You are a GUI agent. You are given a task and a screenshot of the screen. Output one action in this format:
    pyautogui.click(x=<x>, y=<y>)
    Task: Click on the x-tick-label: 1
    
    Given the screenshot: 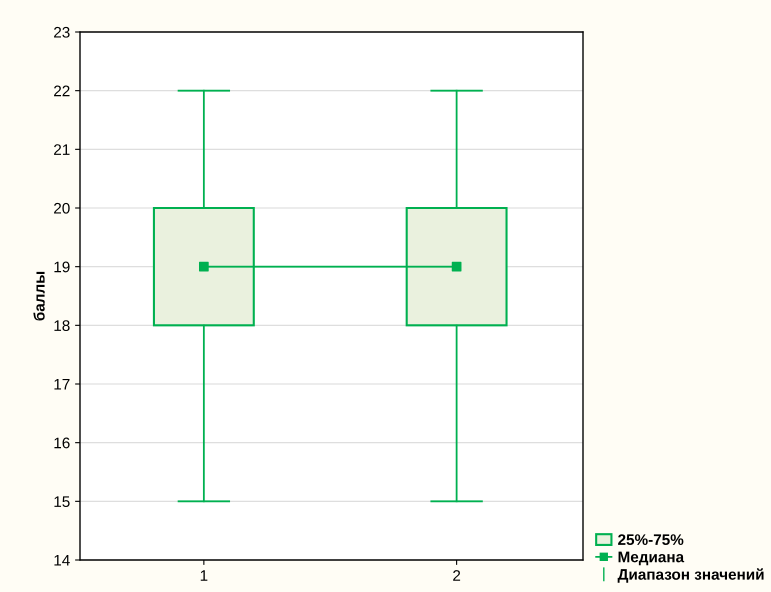 What is the action you would take?
    pyautogui.click(x=204, y=575)
    